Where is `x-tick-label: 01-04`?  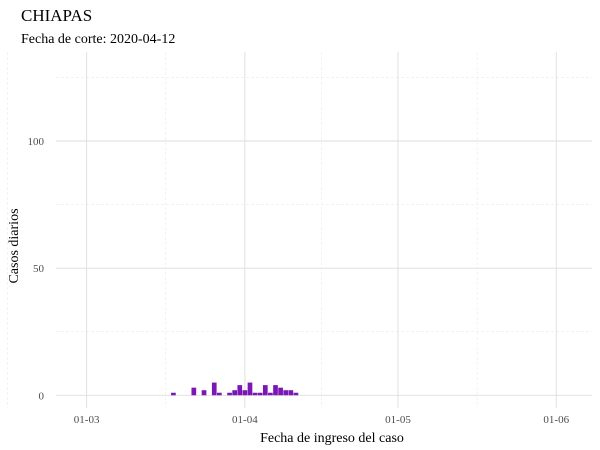 x-tick-label: 01-04 is located at coordinates (245, 420).